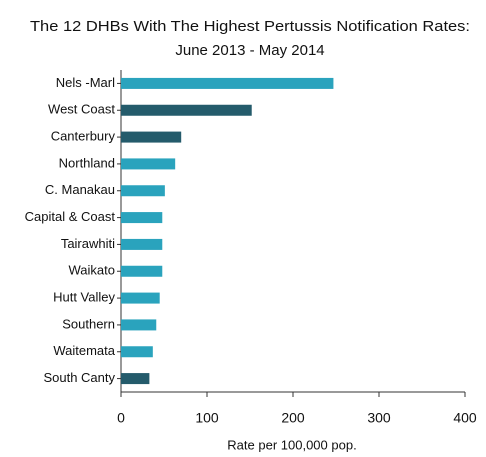 This screenshot has width=486, height=457. What do you see at coordinates (88, 243) in the screenshot?
I see `y-tick-label: Tairawhiti` at bounding box center [88, 243].